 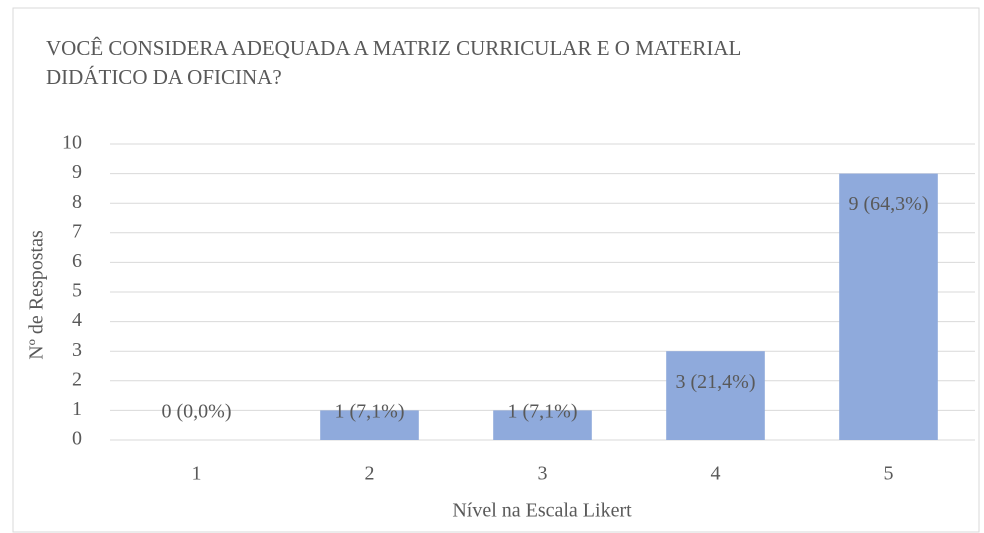 What do you see at coordinates (77, 350) in the screenshot?
I see `y-tick-label: 3` at bounding box center [77, 350].